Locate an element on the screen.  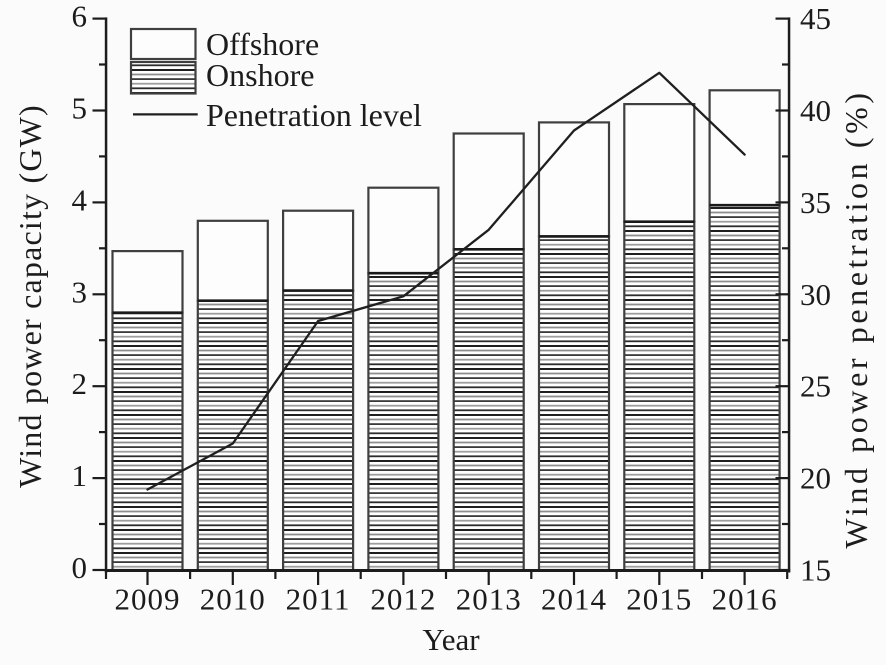
svg-text: Onshore is located at coordinates (260, 75).